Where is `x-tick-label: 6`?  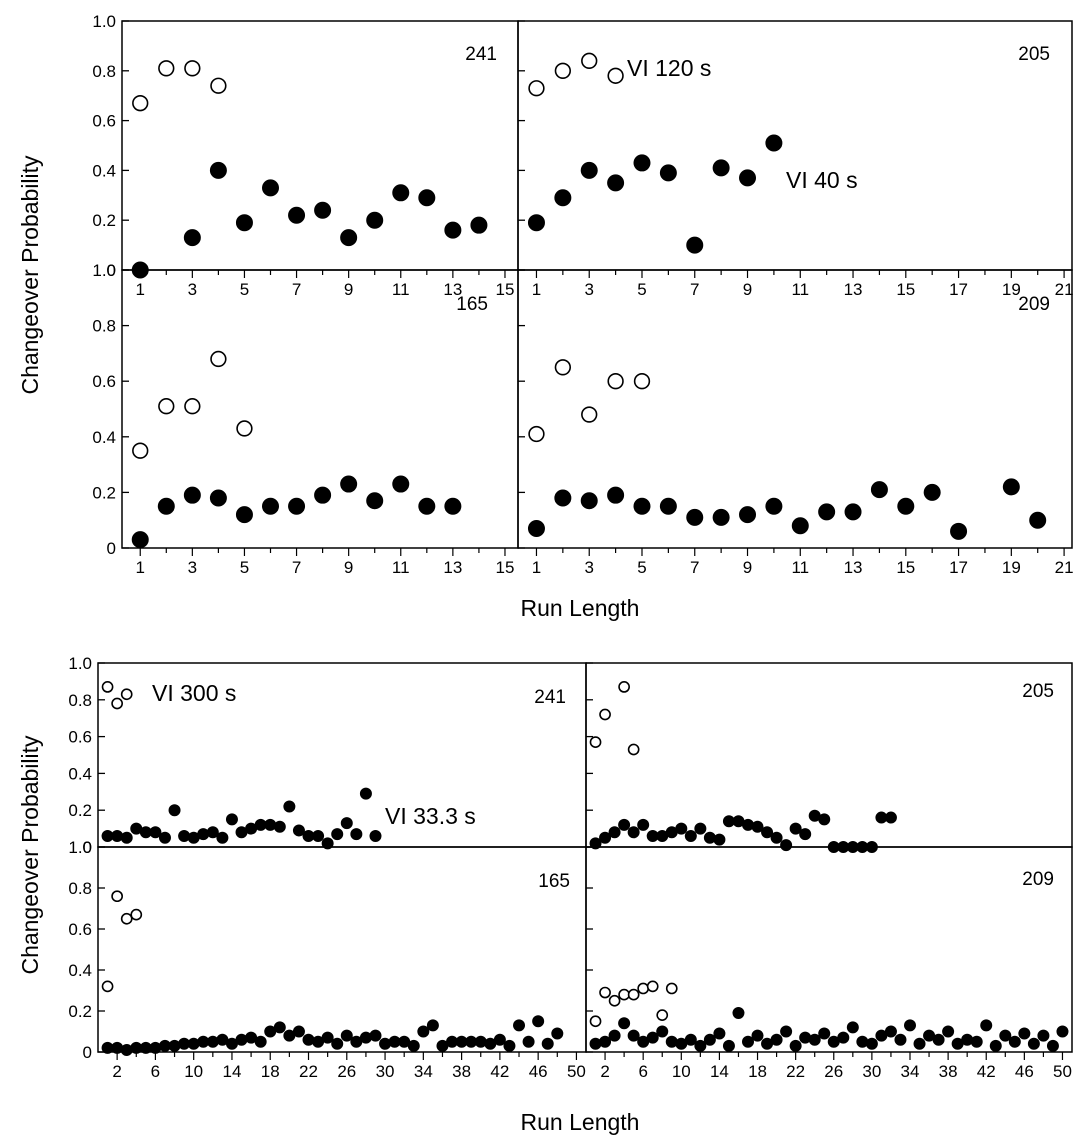 x-tick-label: 6 is located at coordinates (642, 1071).